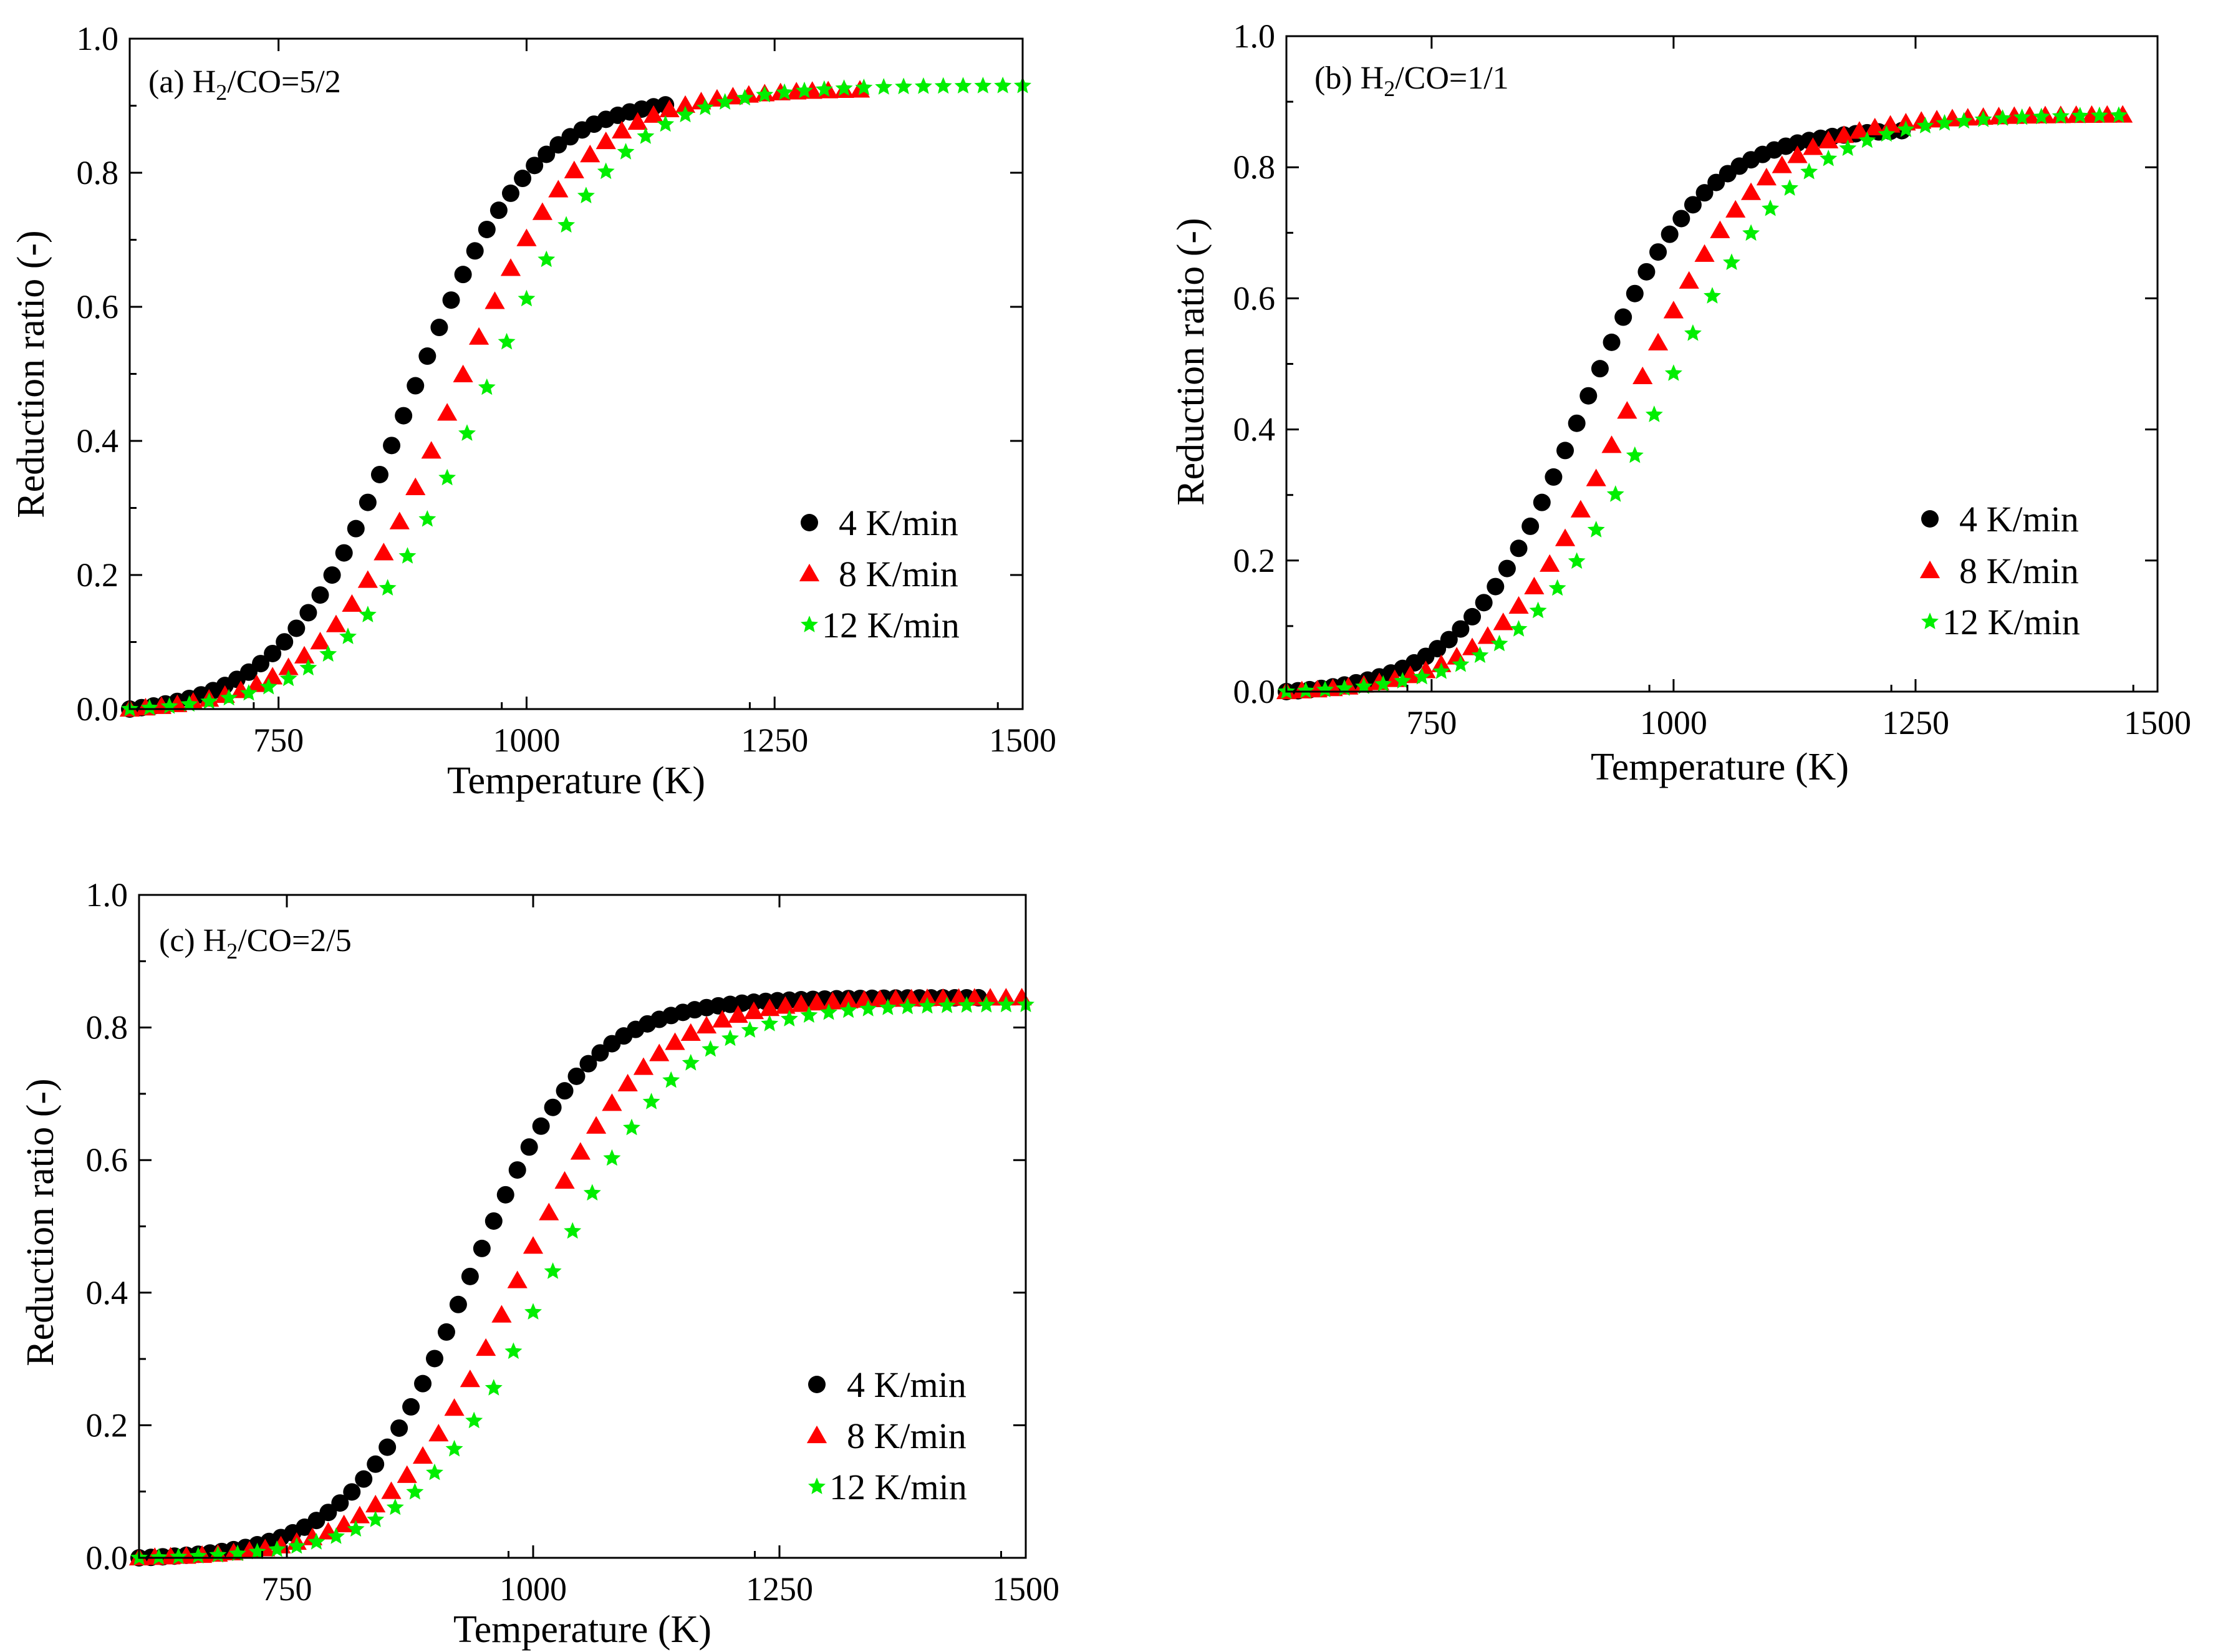 The height and width of the screenshot is (1652, 2218). Describe the element at coordinates (1431, 722) in the screenshot. I see `x-tick-label: 750` at that location.